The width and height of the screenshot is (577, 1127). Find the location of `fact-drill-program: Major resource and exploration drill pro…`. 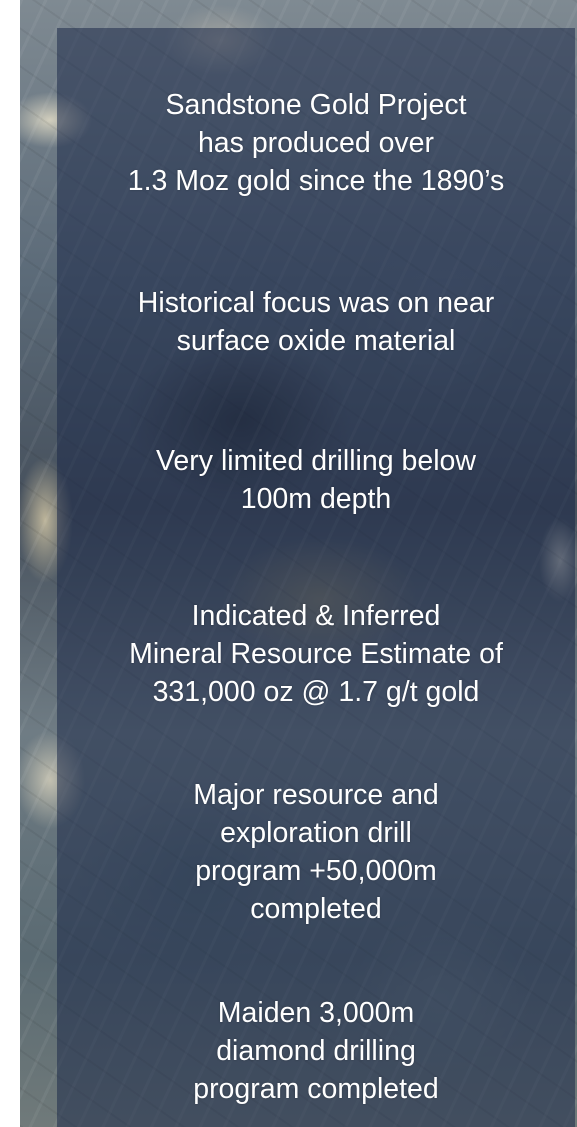

fact-drill-program: Major resource and exploration drill pro… is located at coordinates (316, 852).